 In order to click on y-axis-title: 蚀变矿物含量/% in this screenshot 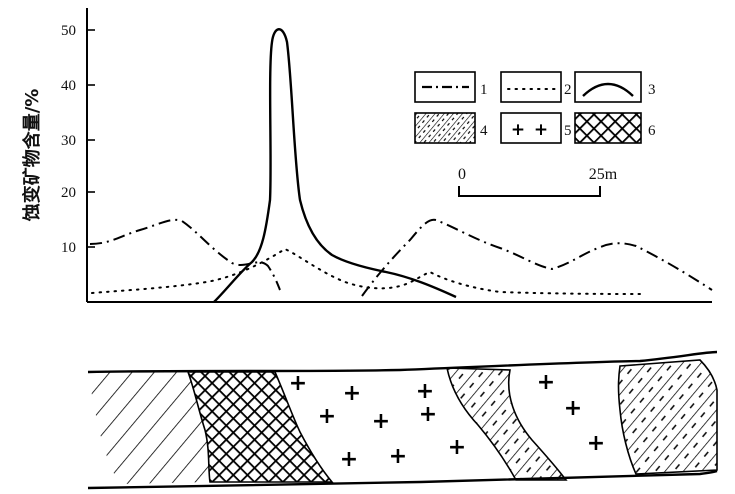, I will do `click(32, 156)`.